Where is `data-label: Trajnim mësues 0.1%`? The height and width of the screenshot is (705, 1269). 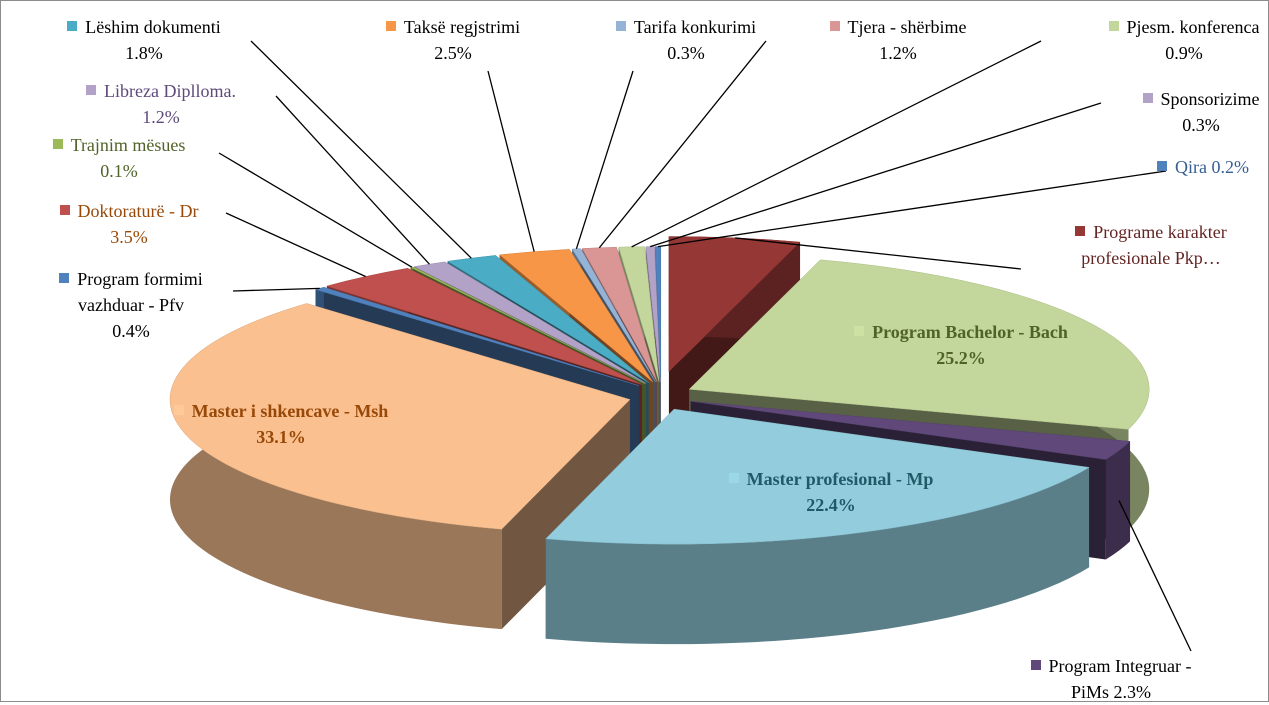 data-label: Trajnim mësues 0.1% is located at coordinates (119, 158).